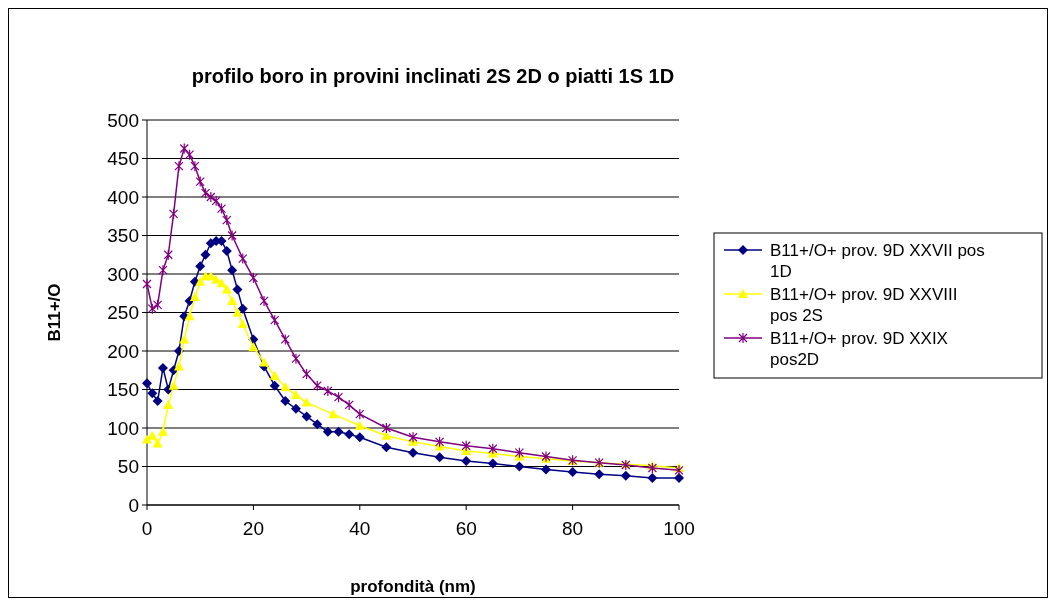 This screenshot has height=608, width=1059. Describe the element at coordinates (360, 528) in the screenshot. I see `x-tick-label: 40` at that location.